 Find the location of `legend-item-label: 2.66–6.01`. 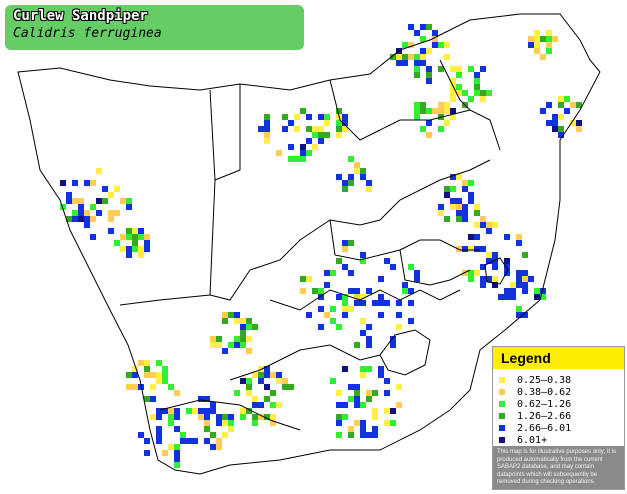

legend-item-label: 2.66–6.01 is located at coordinates (544, 428).